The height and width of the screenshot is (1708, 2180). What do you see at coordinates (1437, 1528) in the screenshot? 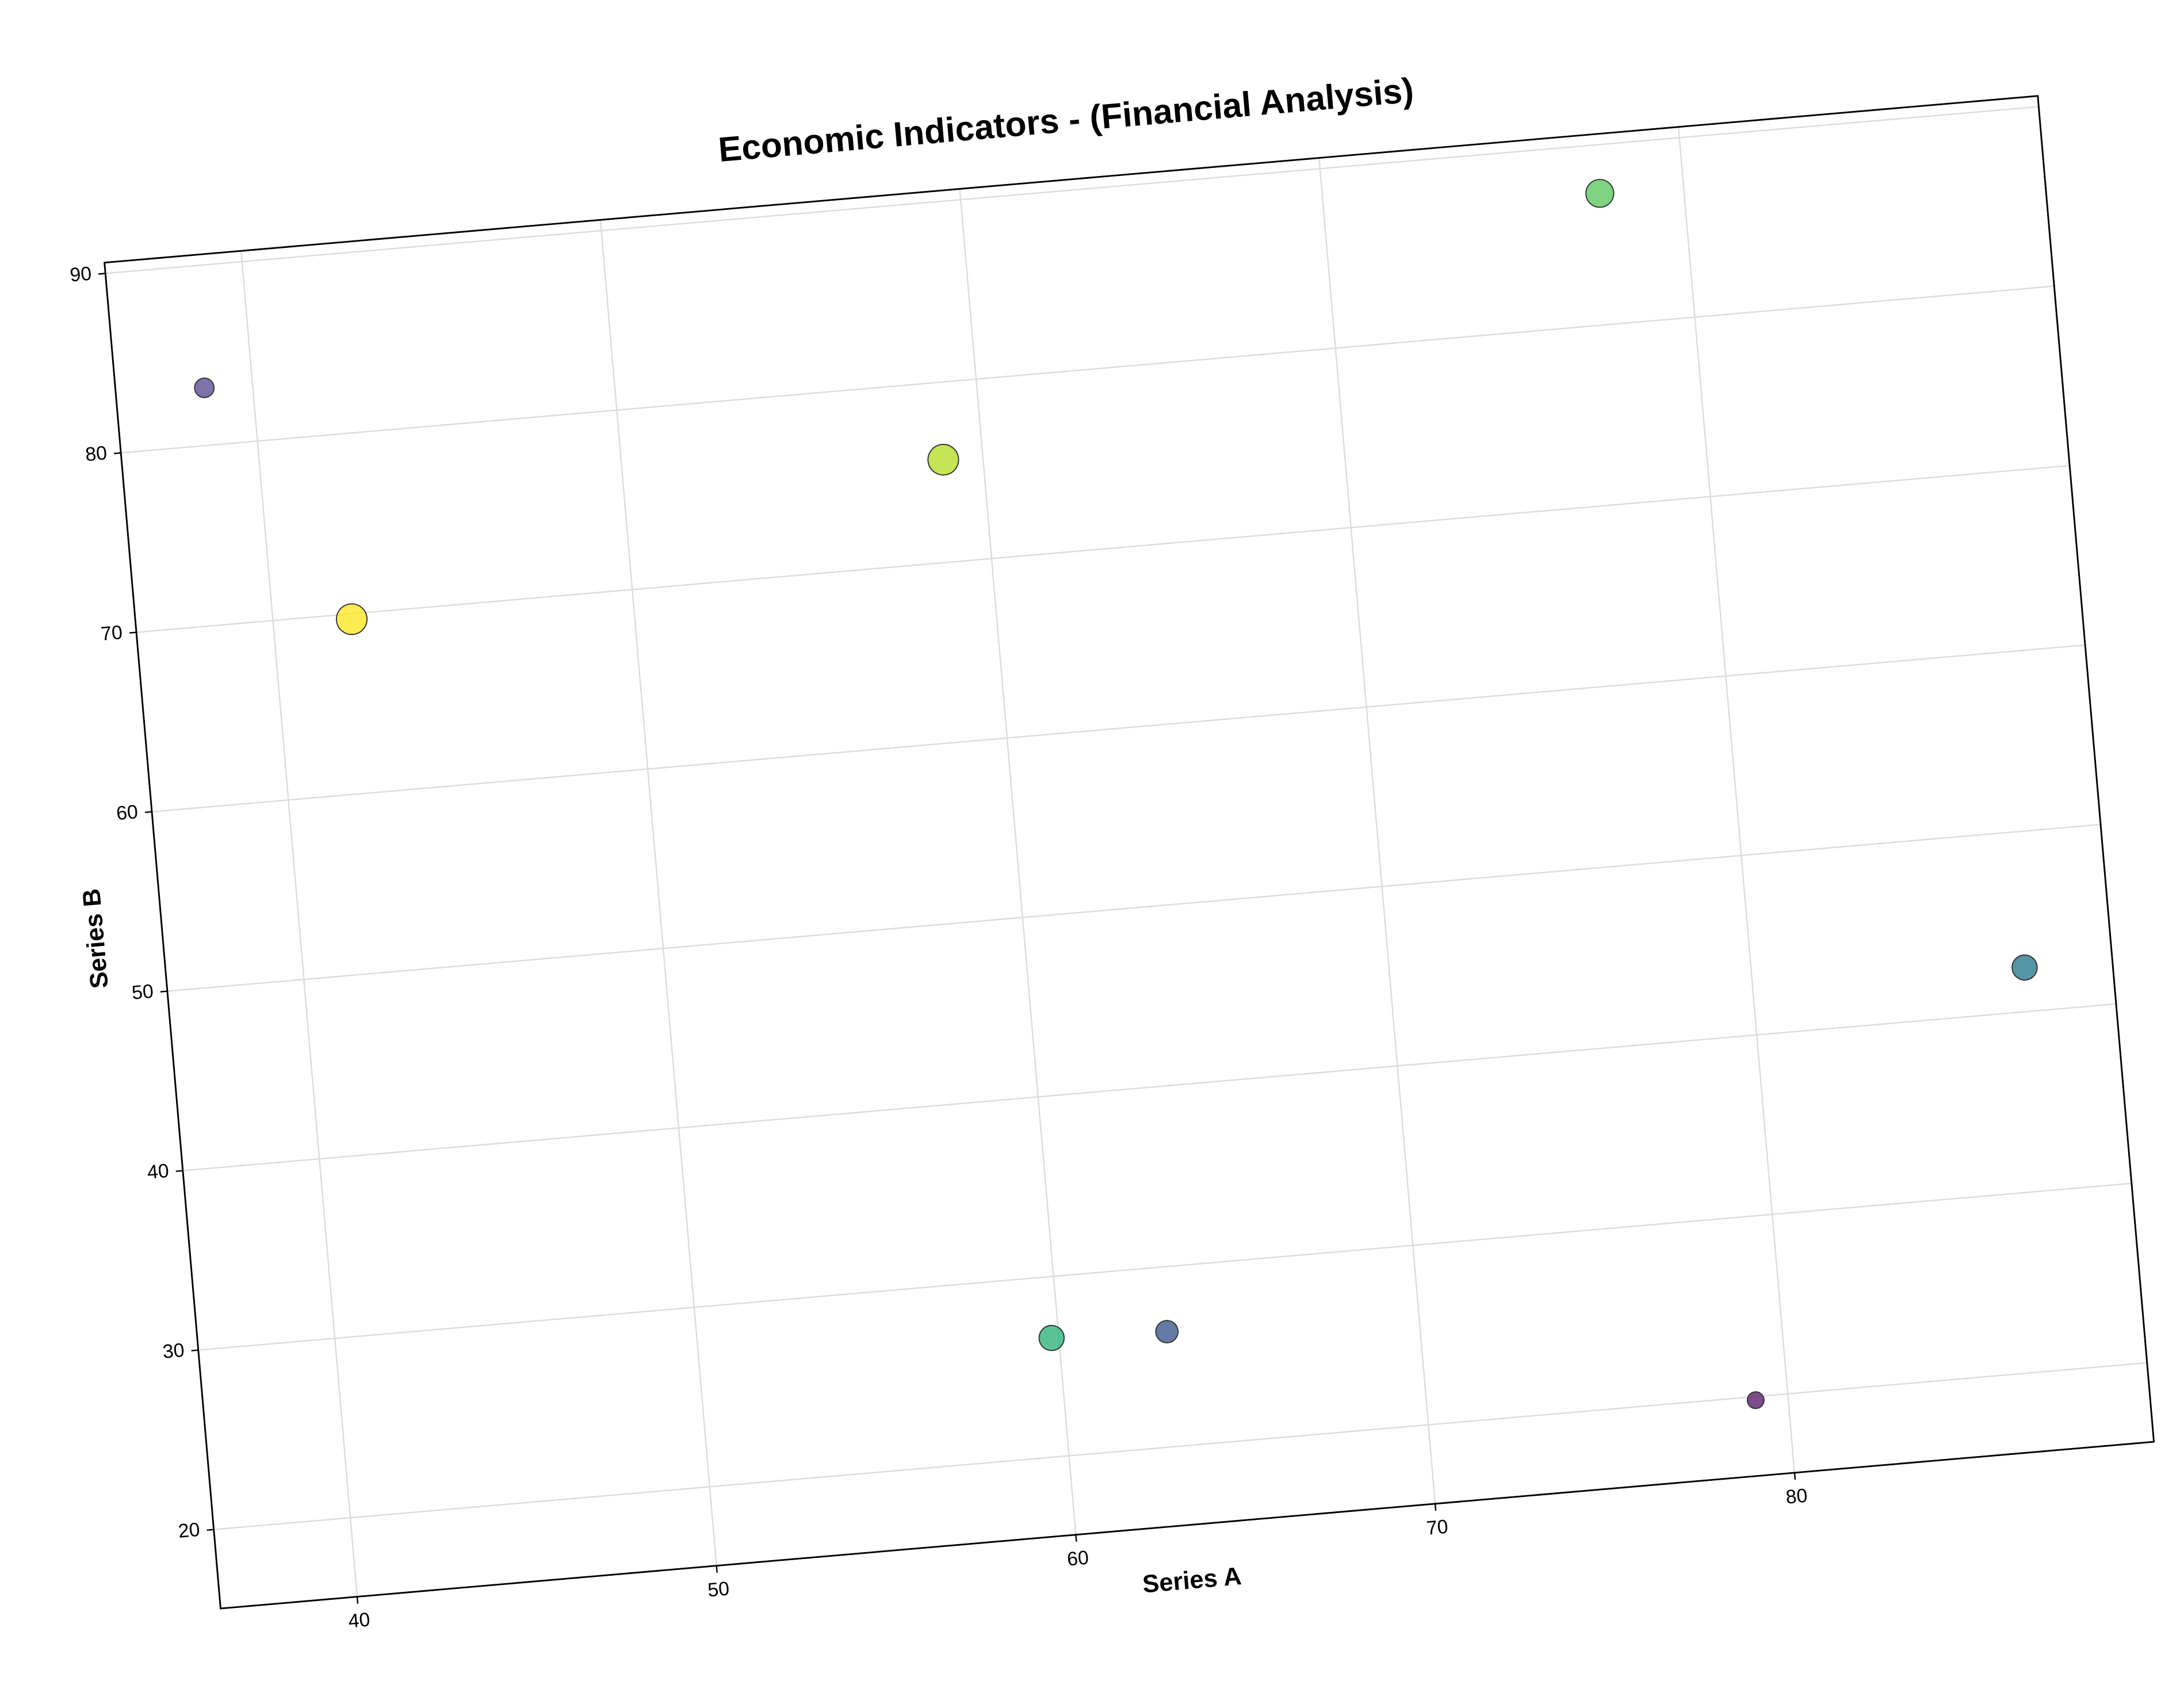
I see `x-tick-label: 70` at bounding box center [1437, 1528].